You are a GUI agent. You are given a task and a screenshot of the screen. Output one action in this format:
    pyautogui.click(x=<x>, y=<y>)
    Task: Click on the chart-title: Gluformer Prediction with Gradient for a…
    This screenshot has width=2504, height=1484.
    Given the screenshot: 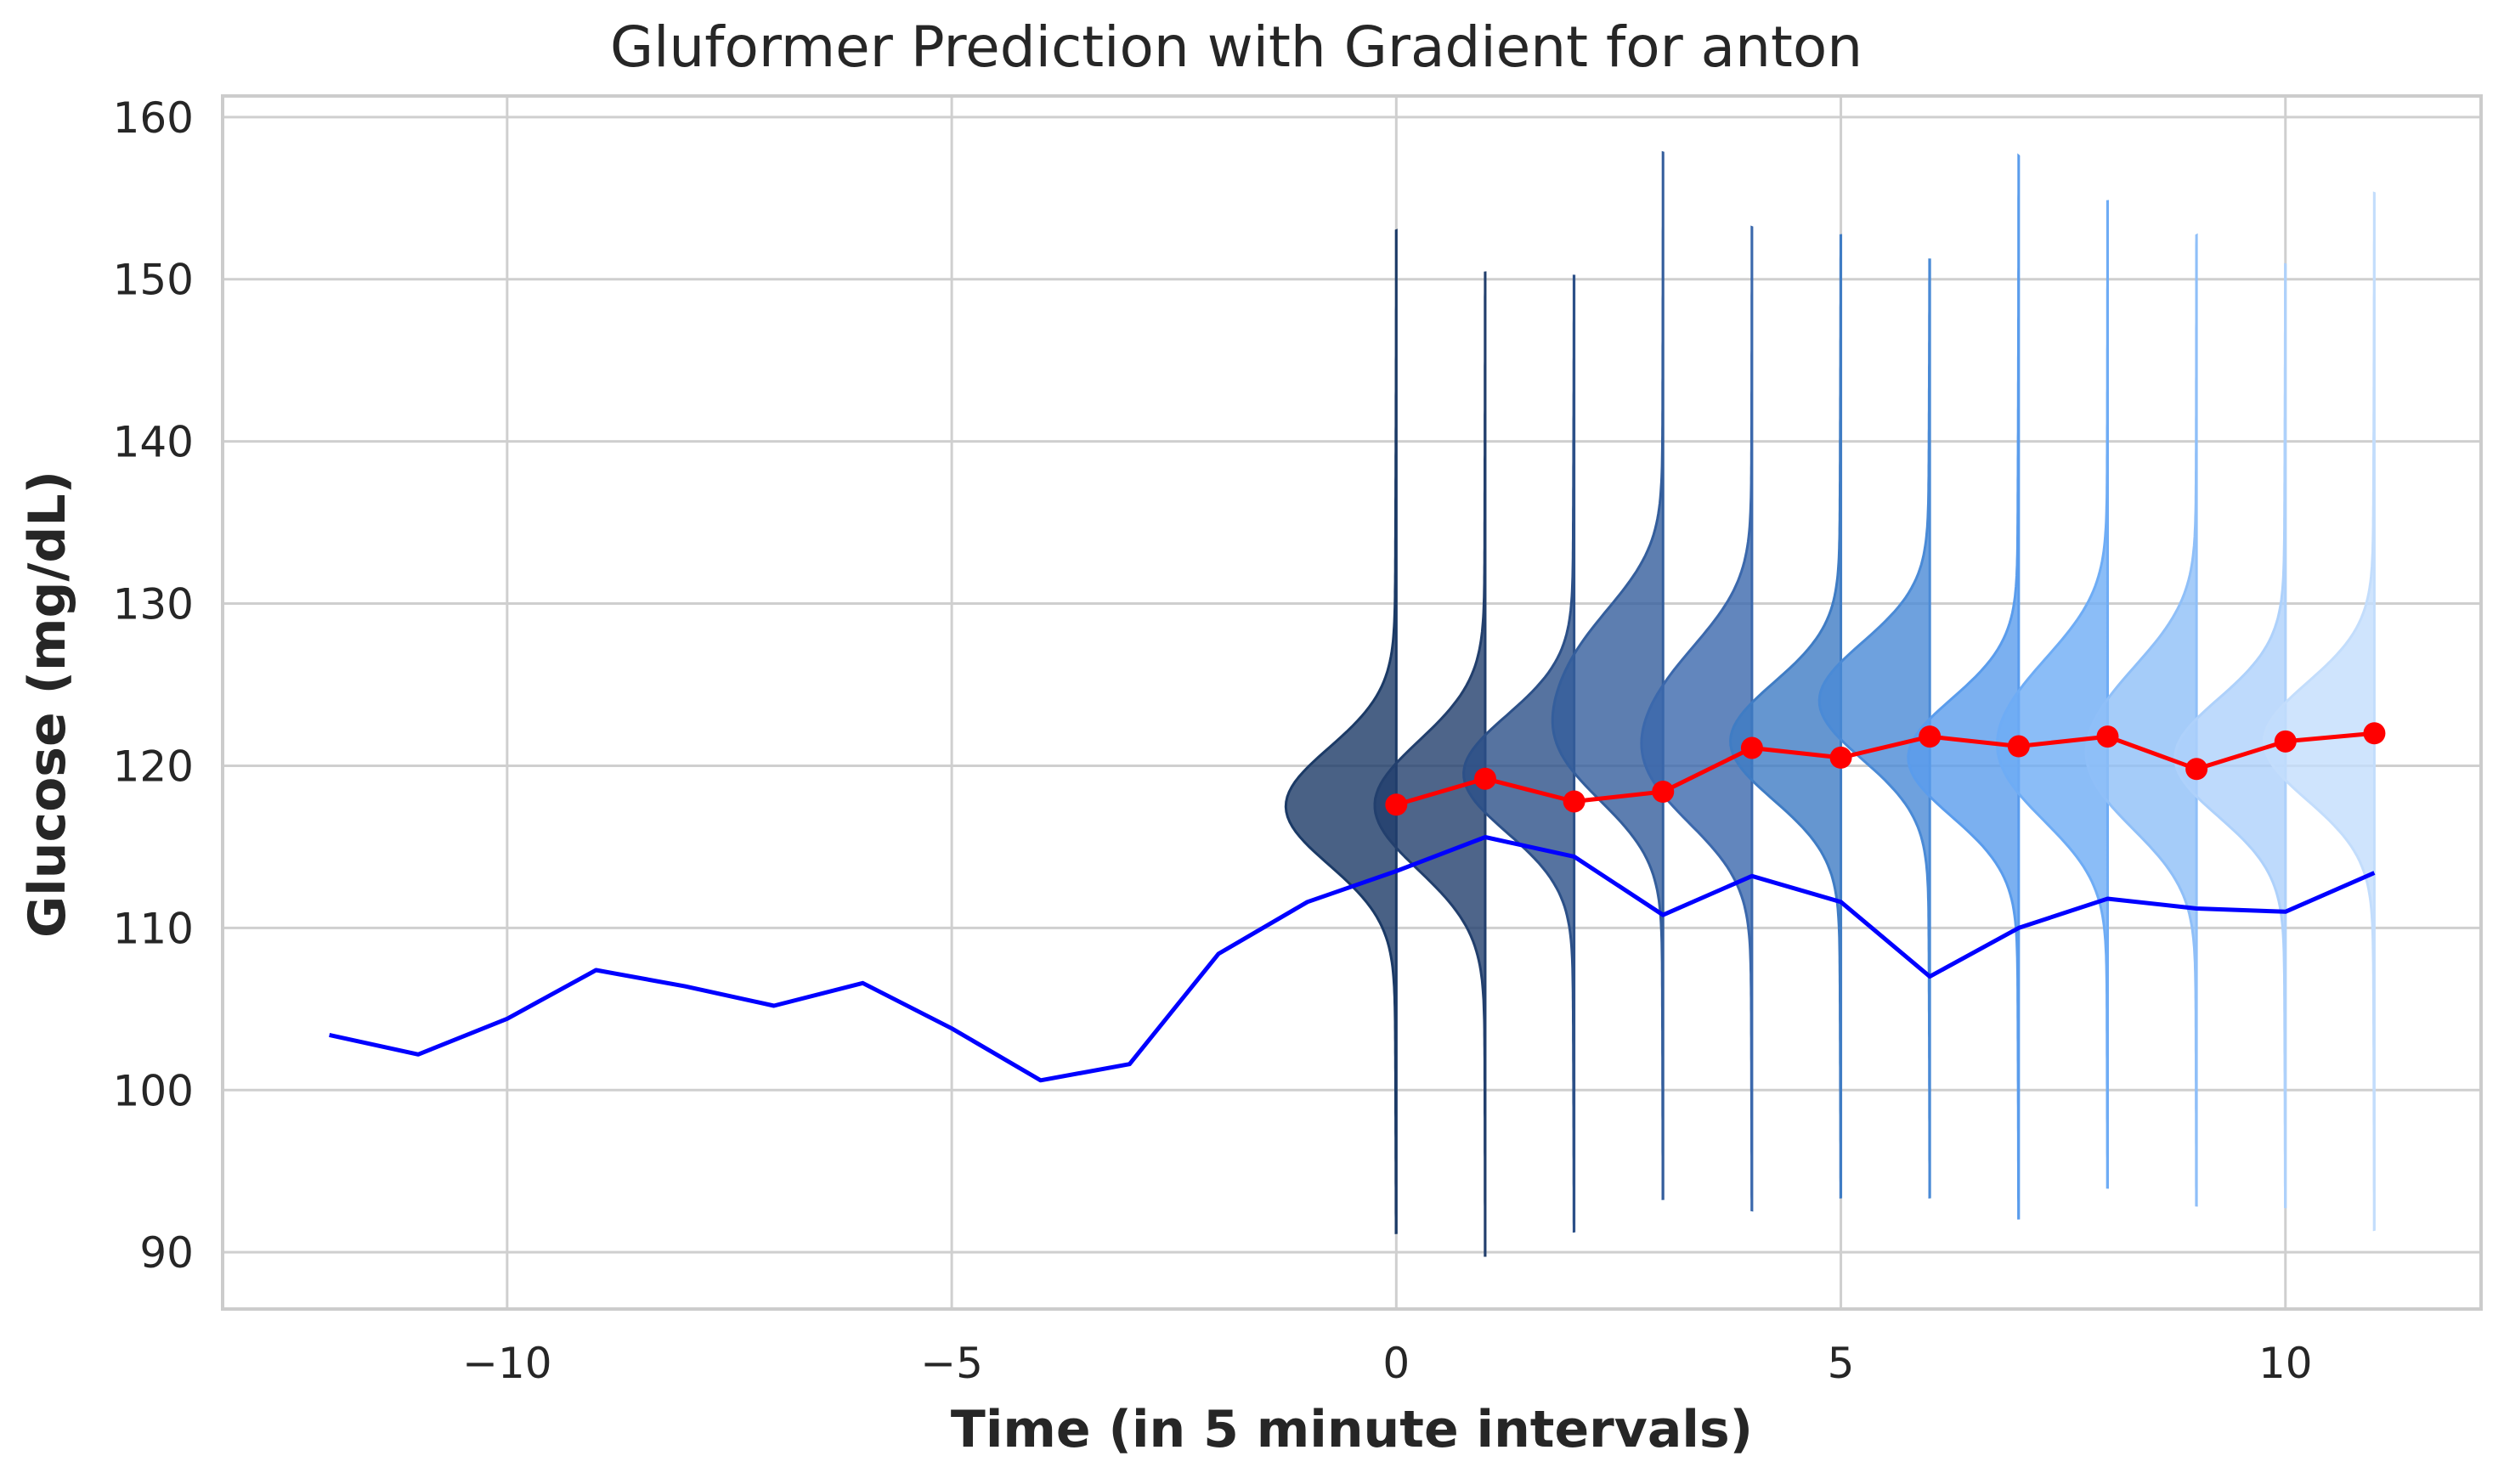 What is the action you would take?
    pyautogui.click(x=1236, y=47)
    